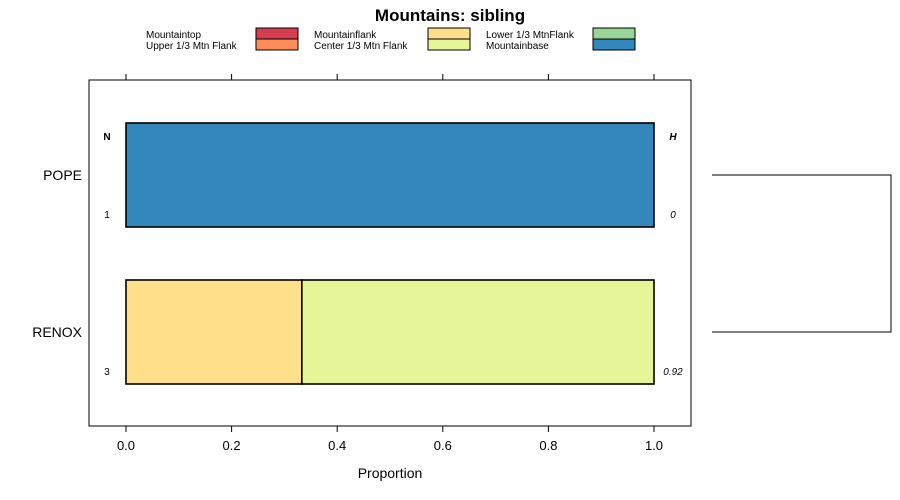 This screenshot has height=500, width=900. I want to click on x-tick-label: 0.6, so click(443, 445).